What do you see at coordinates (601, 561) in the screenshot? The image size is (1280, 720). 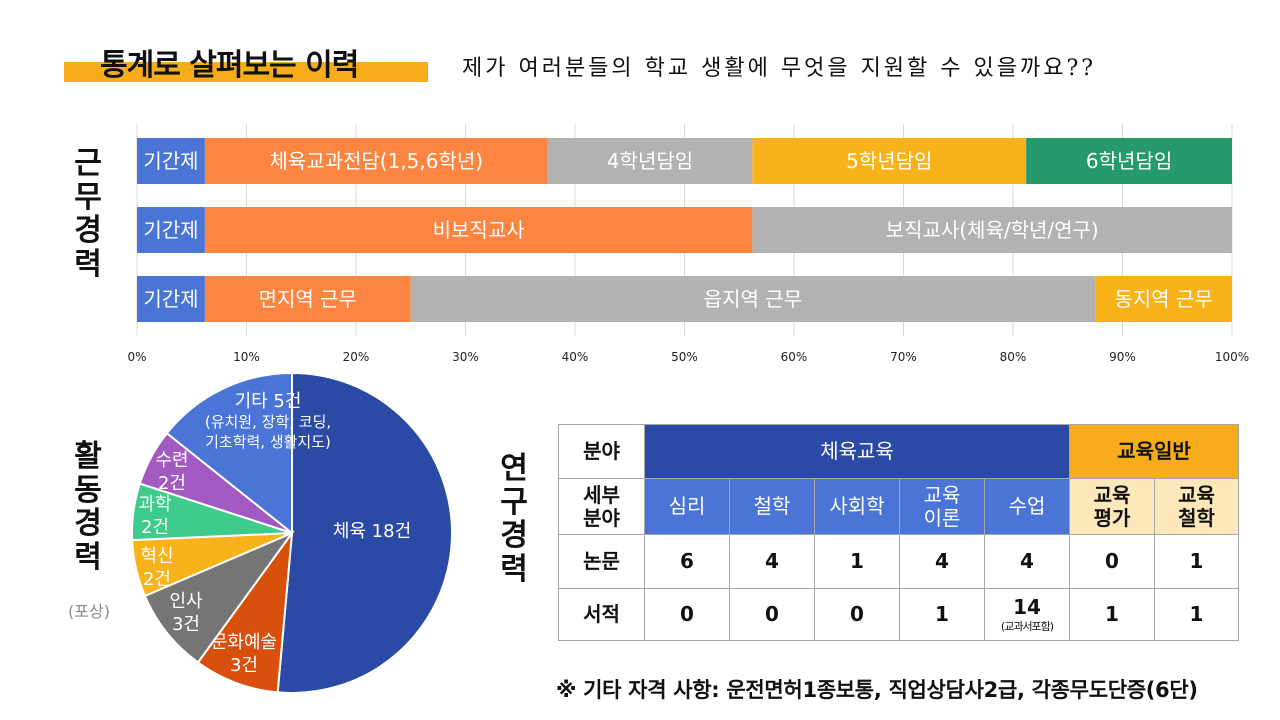 I see `table-row-label: 논문` at bounding box center [601, 561].